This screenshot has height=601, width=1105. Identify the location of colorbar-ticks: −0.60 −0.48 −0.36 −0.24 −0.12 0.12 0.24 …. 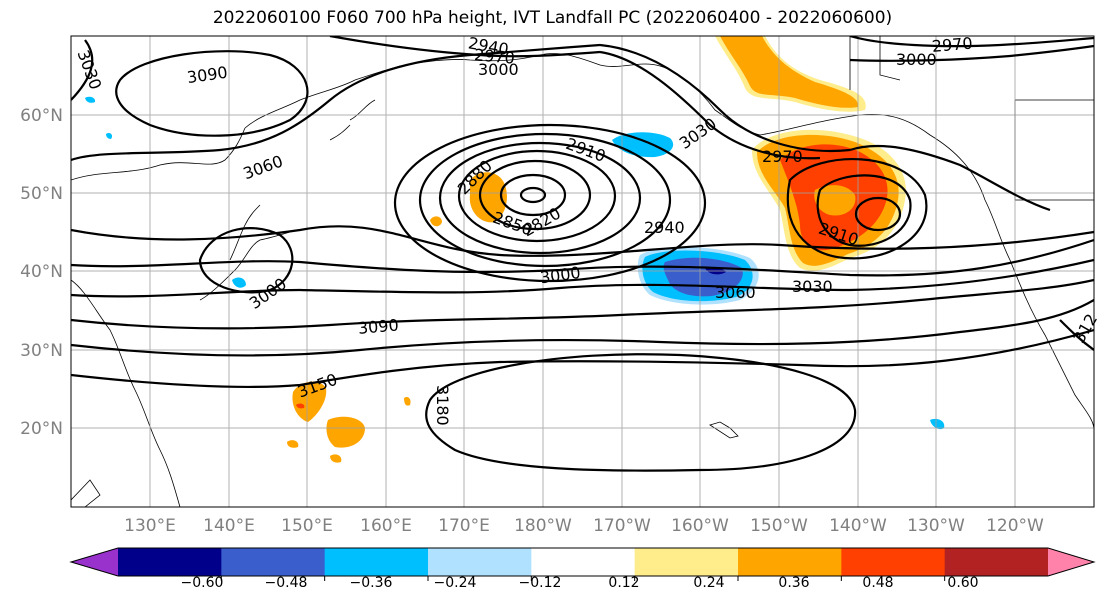
(580, 583).